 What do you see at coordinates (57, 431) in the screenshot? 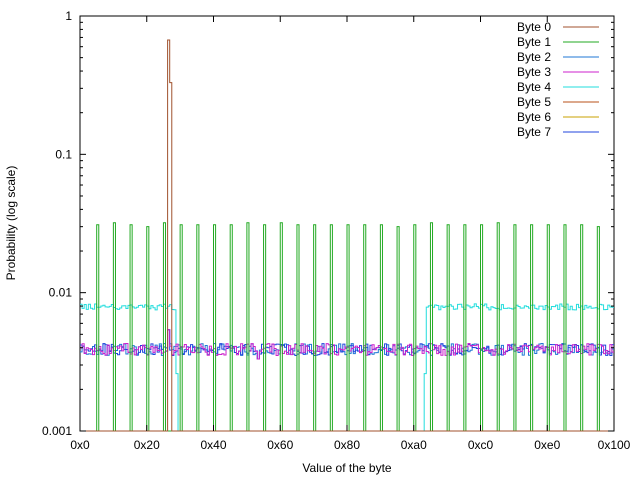
I see `y-tick-label: 0.001` at bounding box center [57, 431].